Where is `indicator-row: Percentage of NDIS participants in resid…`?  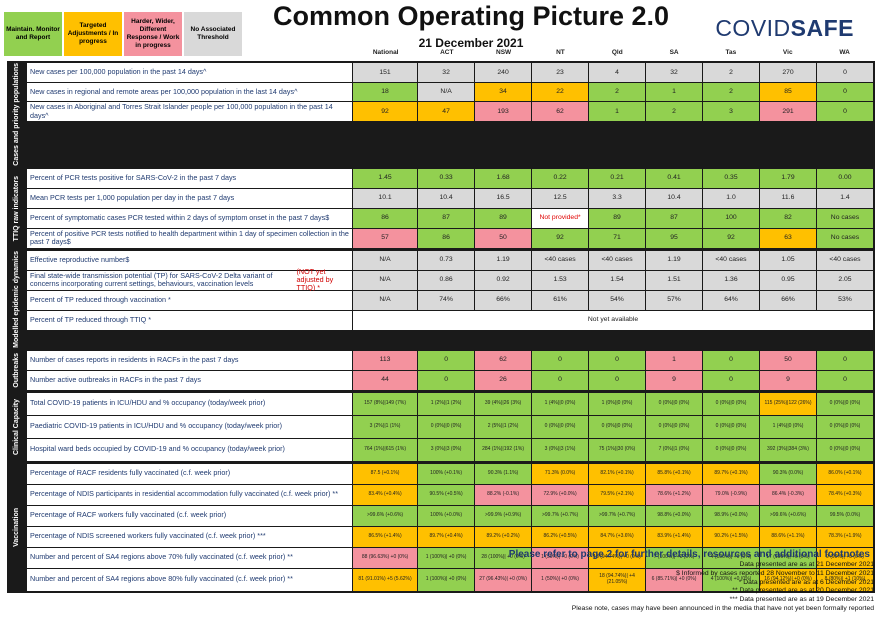
indicator-row: Percentage of NDIS participants in resid… is located at coordinates (450, 494).